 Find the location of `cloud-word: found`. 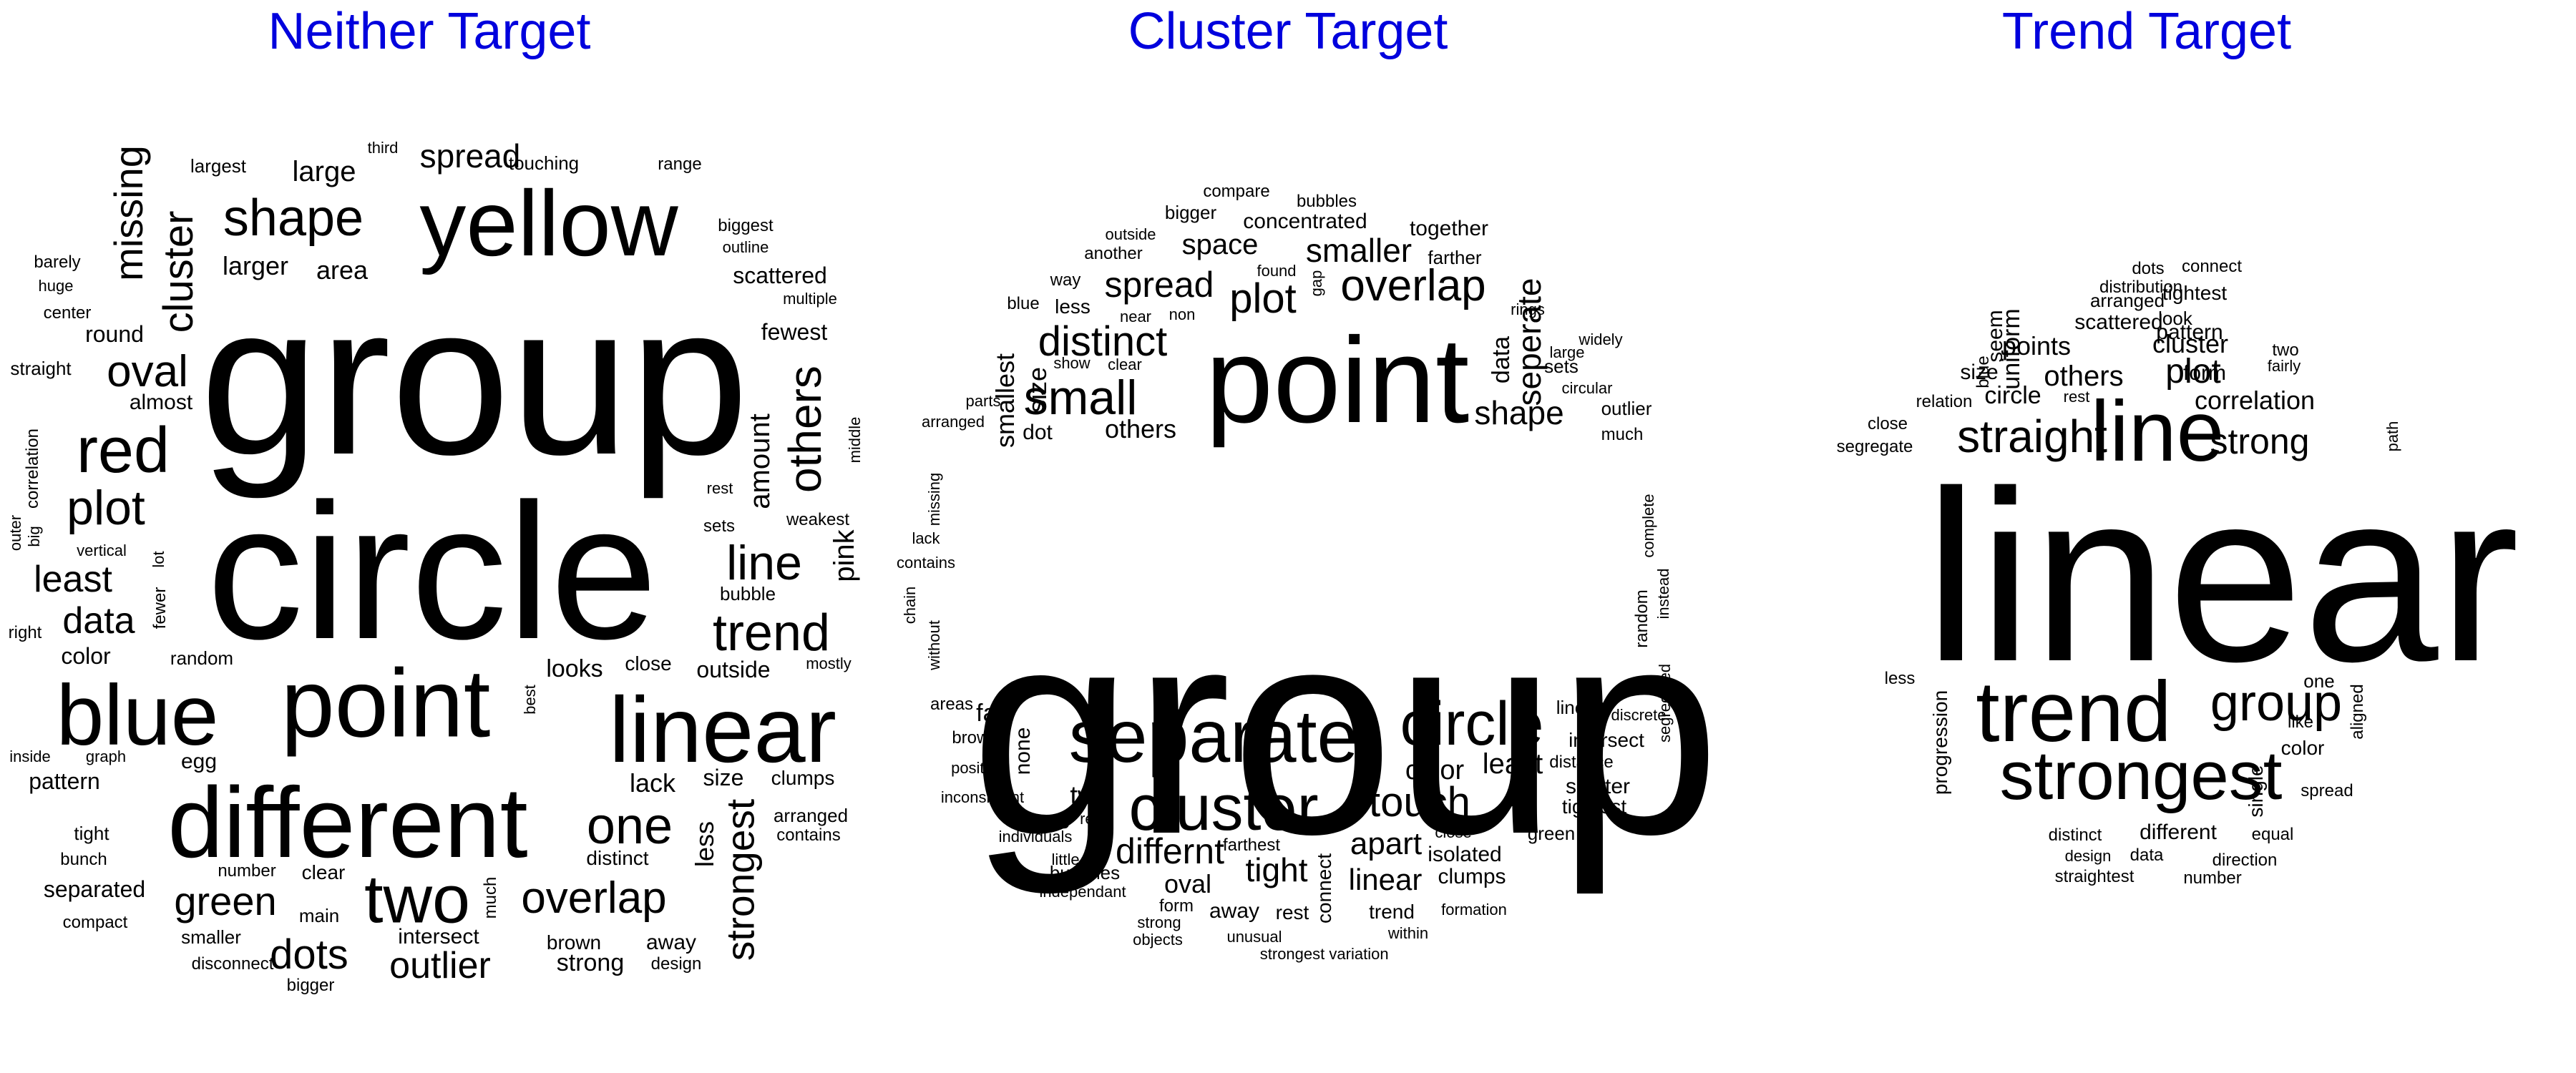

cloud-word: found is located at coordinates (1277, 271).